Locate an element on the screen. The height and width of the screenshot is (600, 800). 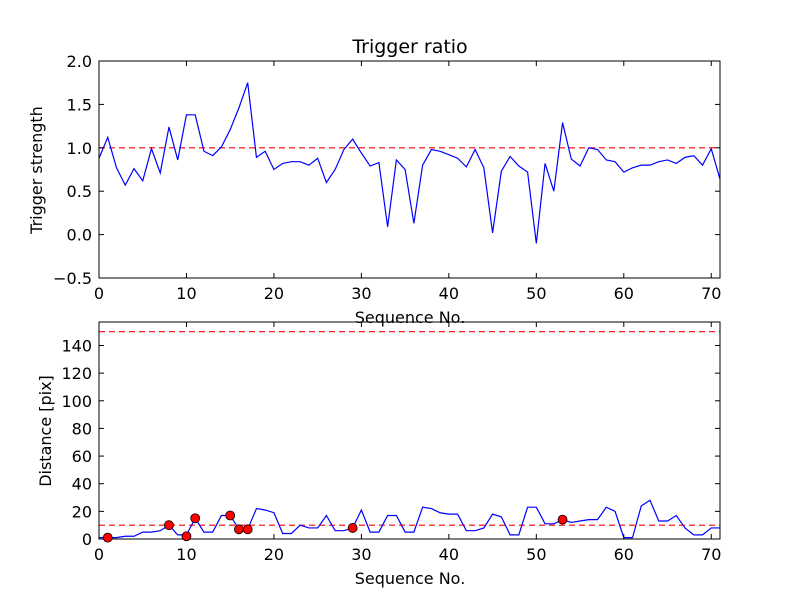
series-line is located at coordinates (409, 519).